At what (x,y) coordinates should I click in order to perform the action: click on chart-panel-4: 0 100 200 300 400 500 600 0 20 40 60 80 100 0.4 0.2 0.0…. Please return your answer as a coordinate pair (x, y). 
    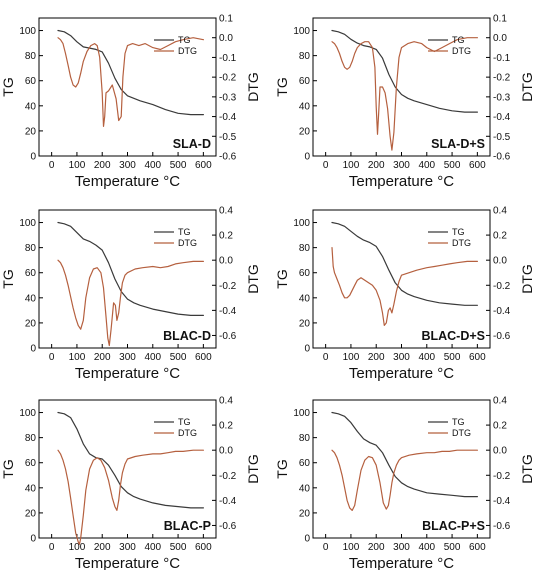
    Looking at the image, I should click on (404, 294).